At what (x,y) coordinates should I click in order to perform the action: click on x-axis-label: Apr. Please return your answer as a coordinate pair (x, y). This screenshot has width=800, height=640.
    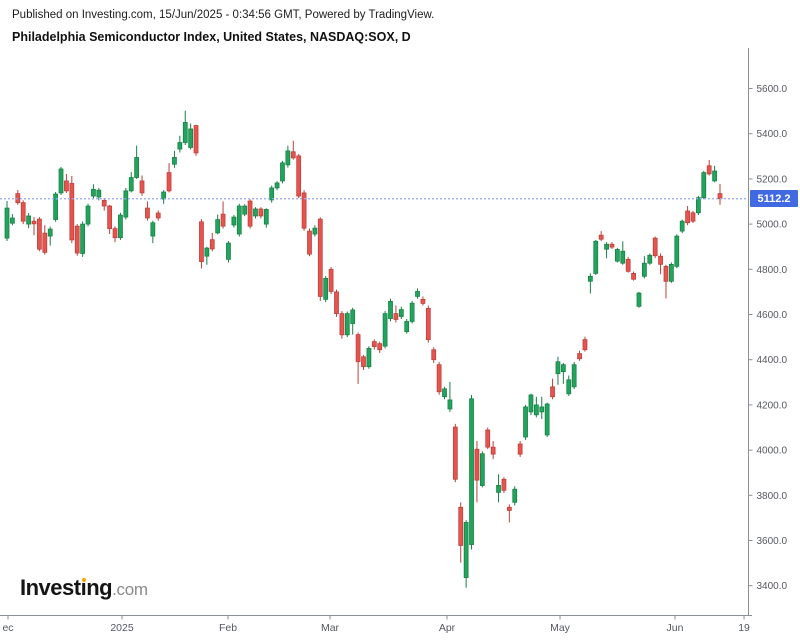
    Looking at the image, I should click on (447, 628).